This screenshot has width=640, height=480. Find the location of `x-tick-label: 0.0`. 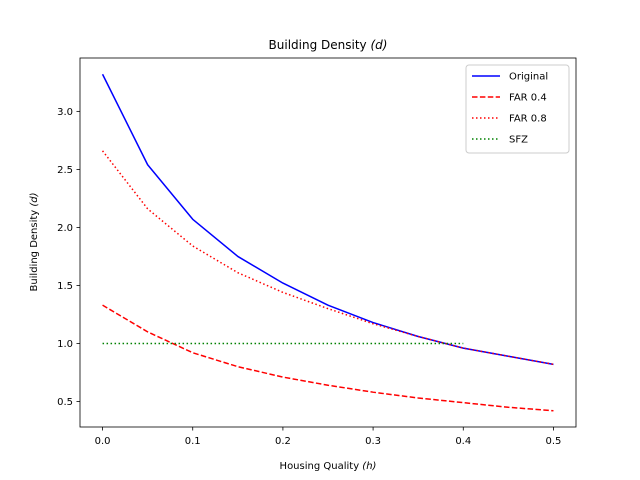

x-tick-label: 0.0 is located at coordinates (103, 441).